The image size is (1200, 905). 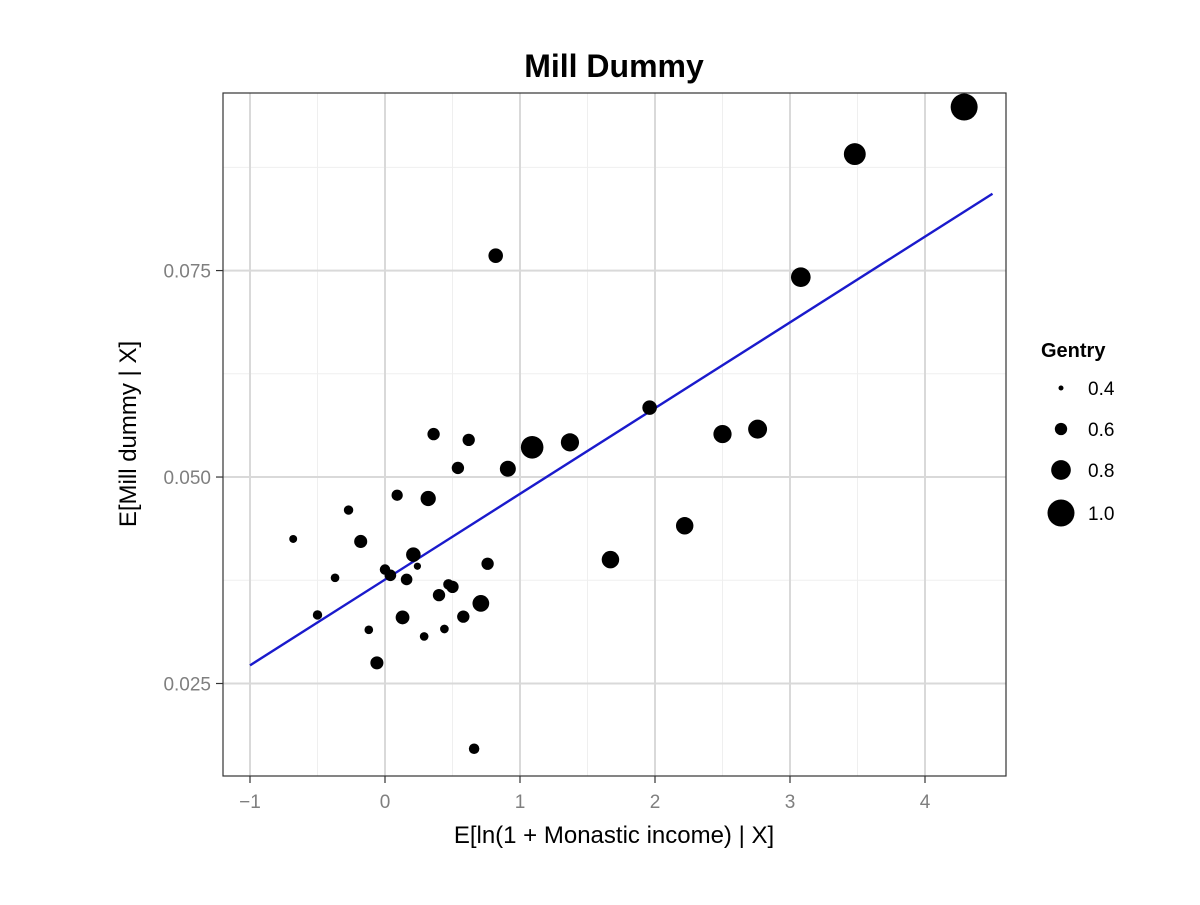 What do you see at coordinates (614, 66) in the screenshot?
I see `chart-title: Mill Dummy` at bounding box center [614, 66].